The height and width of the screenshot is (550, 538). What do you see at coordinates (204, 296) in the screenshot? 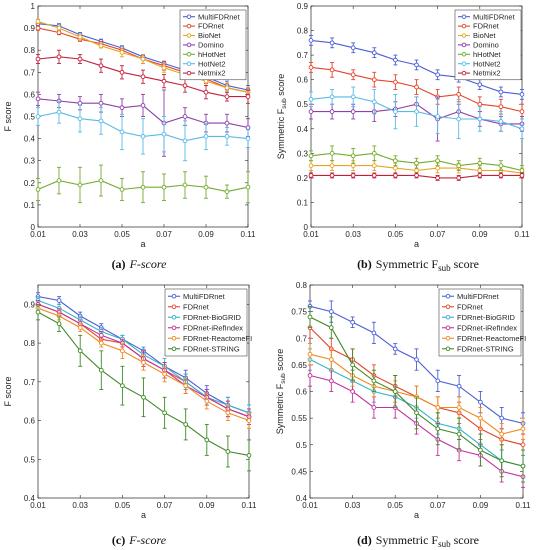
I see `legend-label: MultiFDRnet` at bounding box center [204, 296].